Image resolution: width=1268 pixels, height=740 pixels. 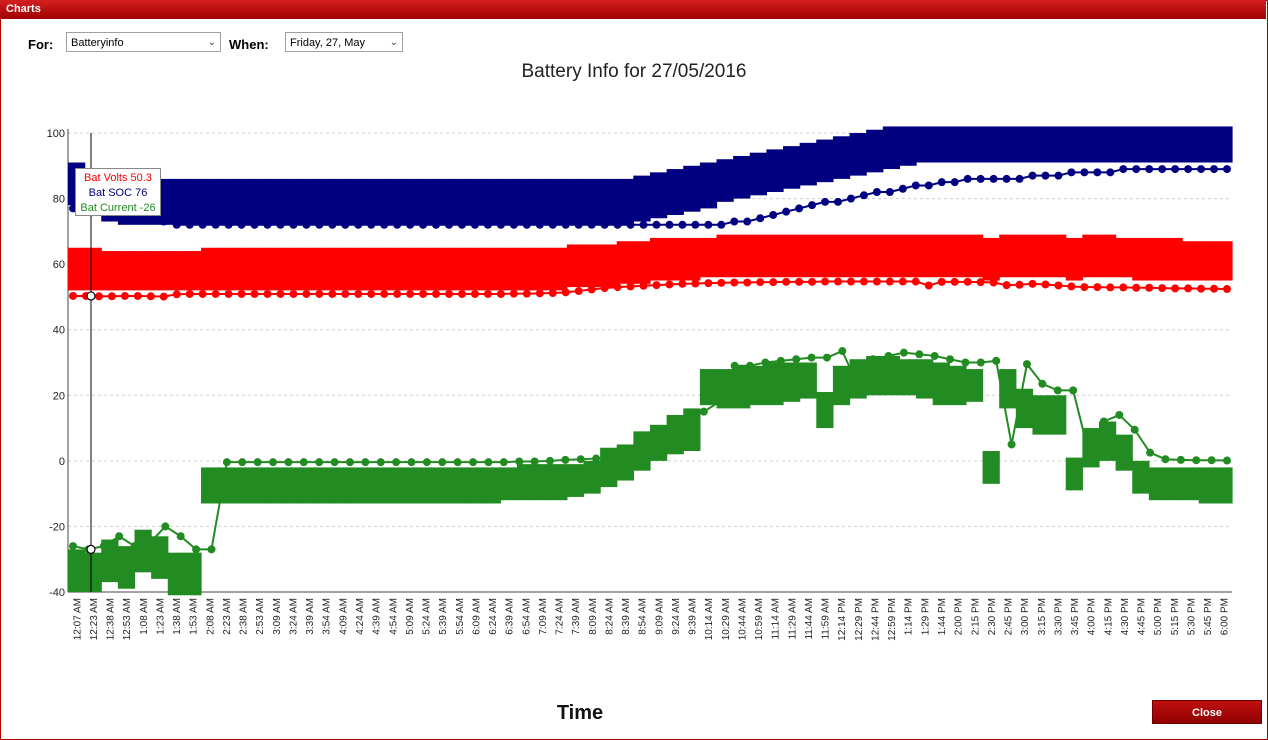 What do you see at coordinates (118, 208) in the screenshot?
I see `tooltip-current: Bat Current -26` at bounding box center [118, 208].